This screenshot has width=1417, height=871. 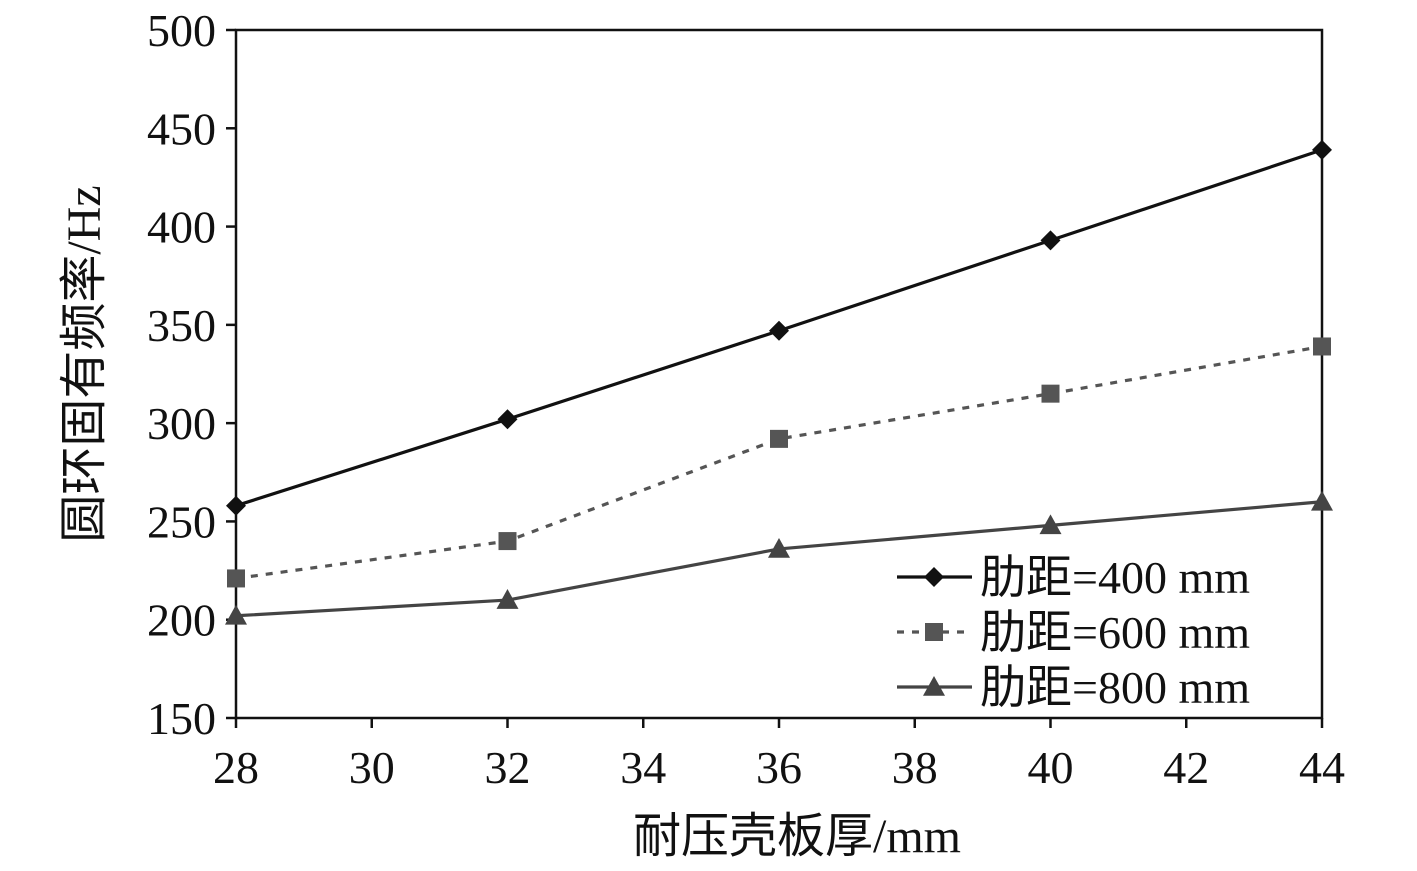 What do you see at coordinates (181, 128) in the screenshot?
I see `y-tick-label: 450` at bounding box center [181, 128].